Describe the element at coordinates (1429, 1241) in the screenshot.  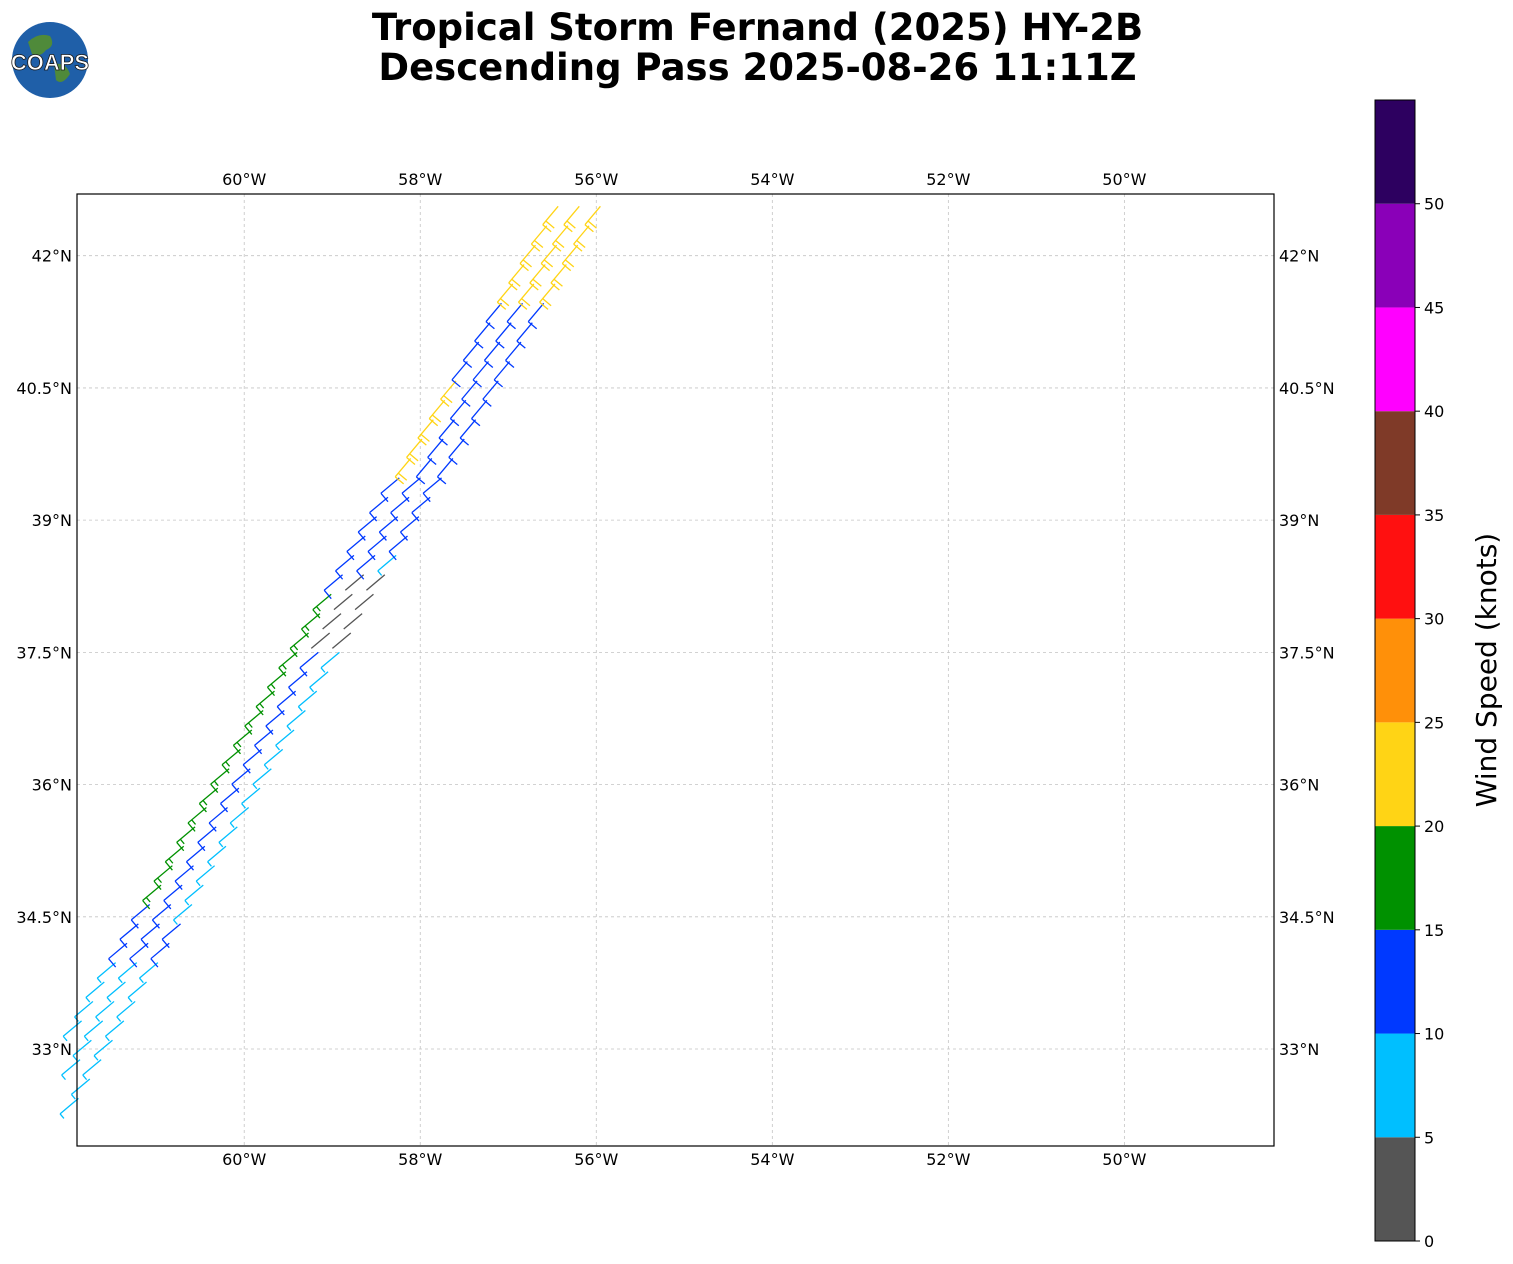
I see `colorbar-tick-label: 0` at that location.